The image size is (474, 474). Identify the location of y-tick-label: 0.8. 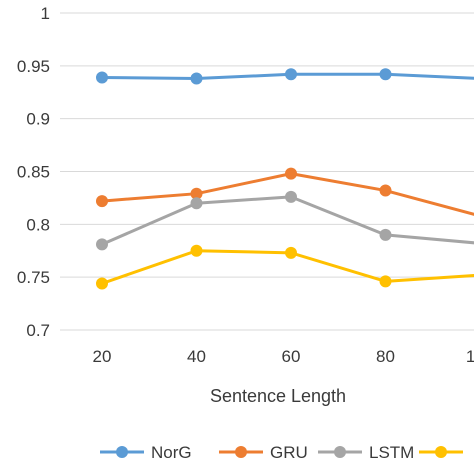
(38, 224).